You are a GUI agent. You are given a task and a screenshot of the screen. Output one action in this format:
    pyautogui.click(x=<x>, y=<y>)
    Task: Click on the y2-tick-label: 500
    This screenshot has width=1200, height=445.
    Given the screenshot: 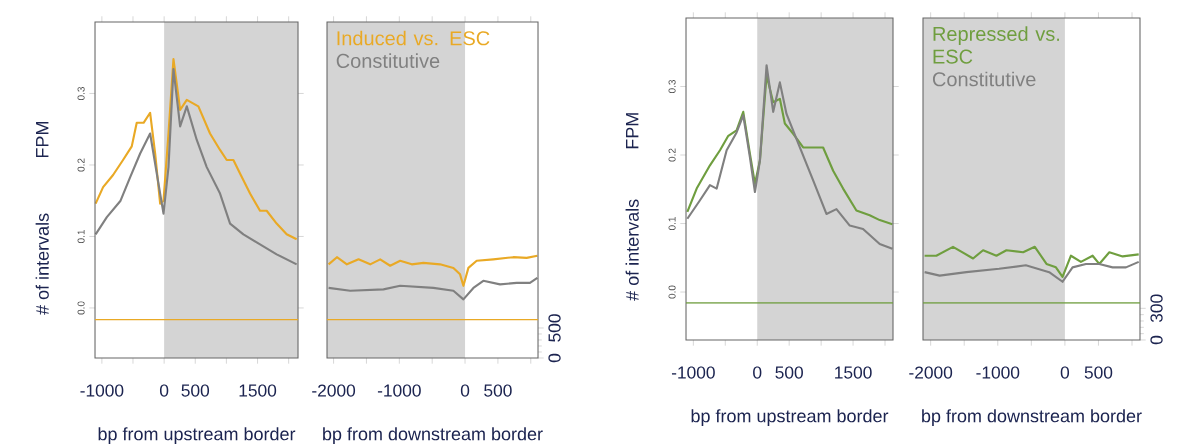 What is the action you would take?
    pyautogui.click(x=554, y=328)
    